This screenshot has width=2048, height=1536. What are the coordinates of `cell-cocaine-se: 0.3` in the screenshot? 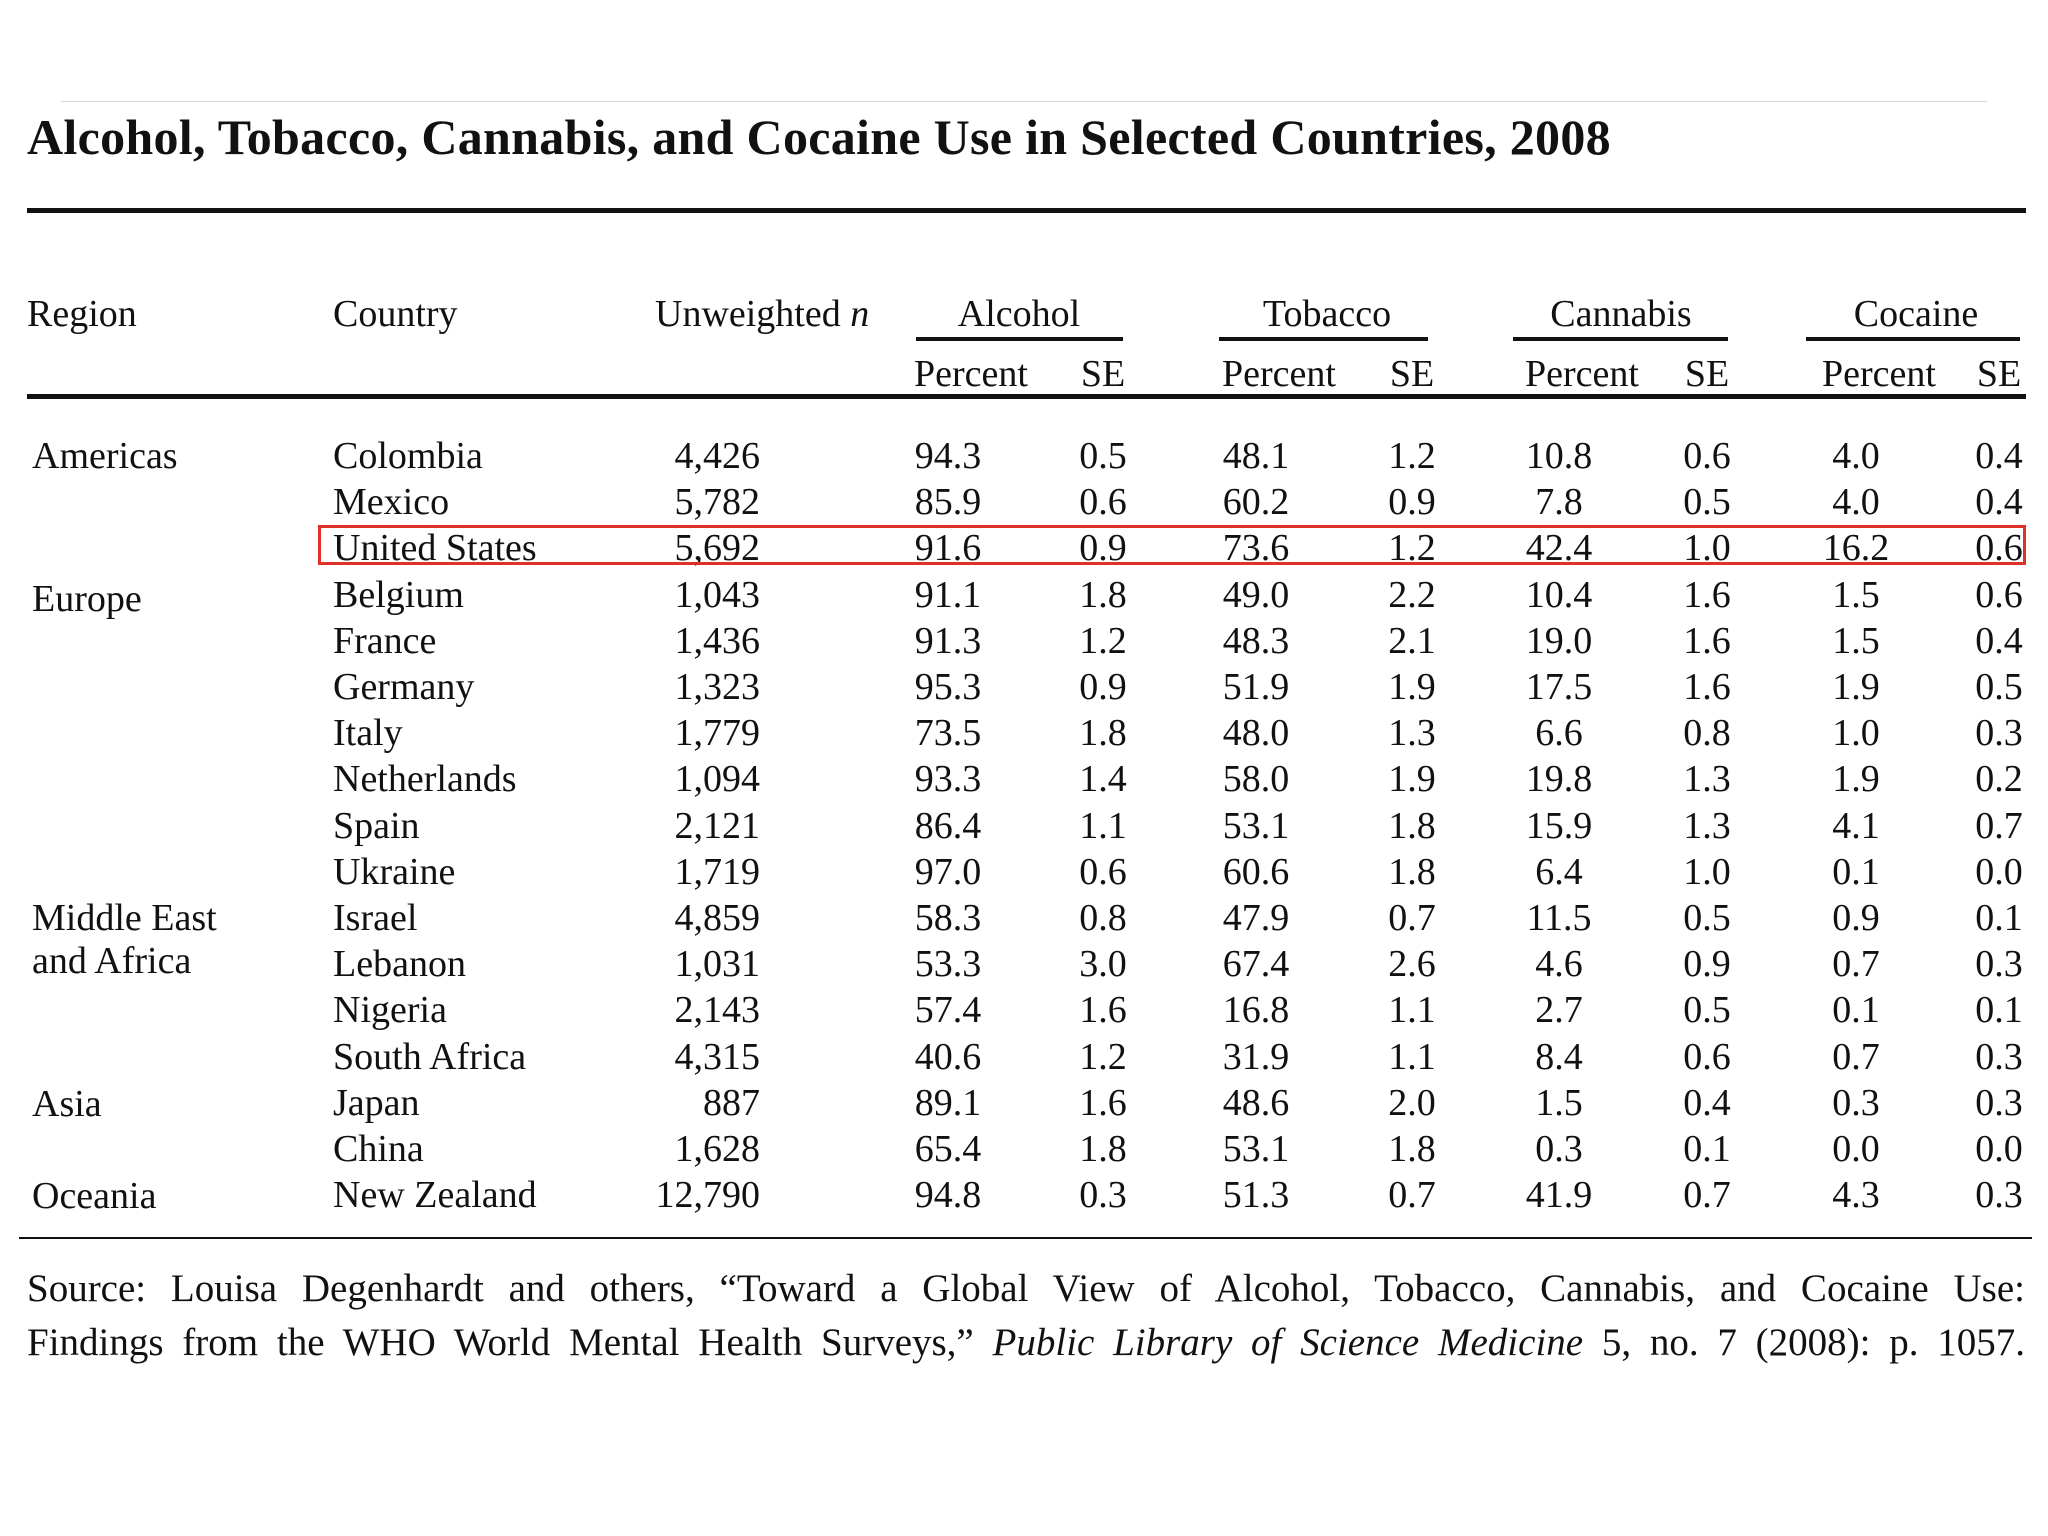 It's located at (1999, 964).